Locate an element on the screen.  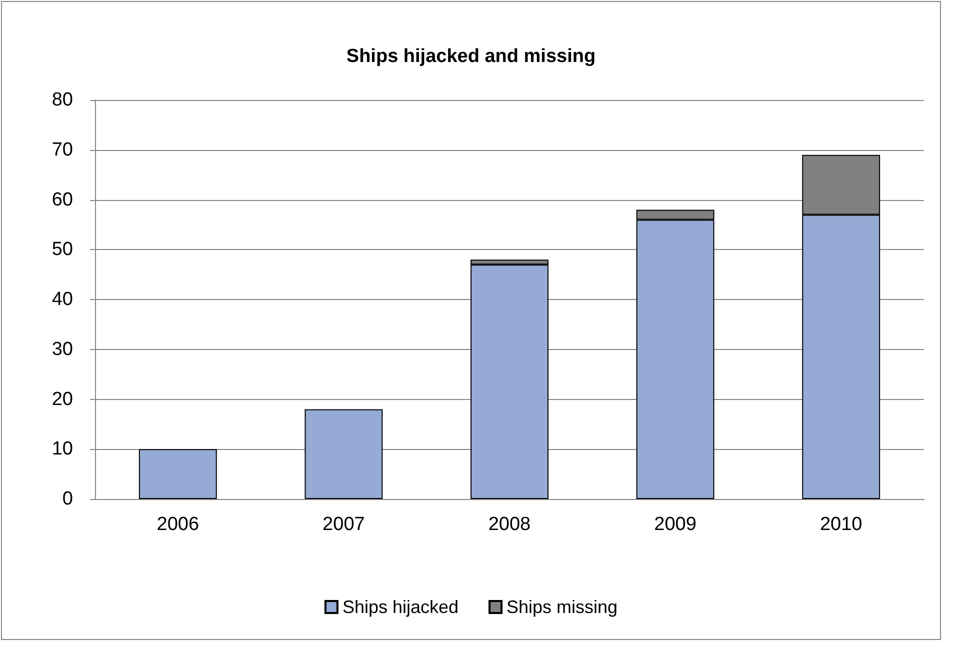
y-tick-label: 20 is located at coordinates (62, 399).